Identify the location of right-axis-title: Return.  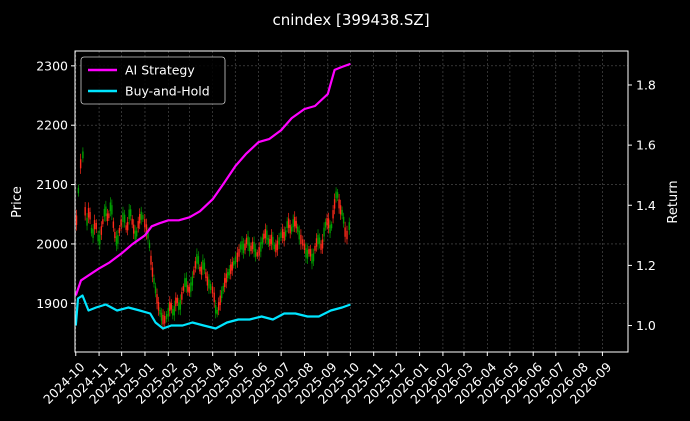
(673, 201).